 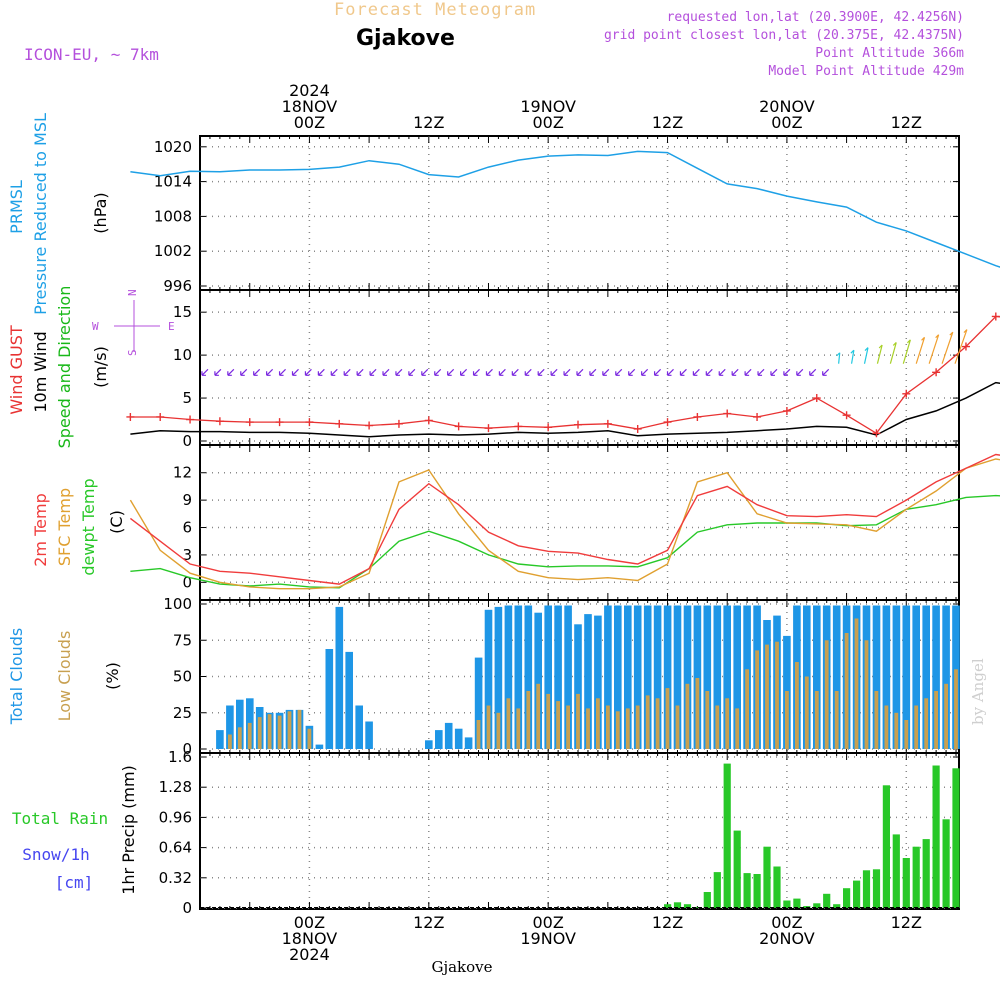 I want to click on y-tick-label: 12, so click(x=182, y=473).